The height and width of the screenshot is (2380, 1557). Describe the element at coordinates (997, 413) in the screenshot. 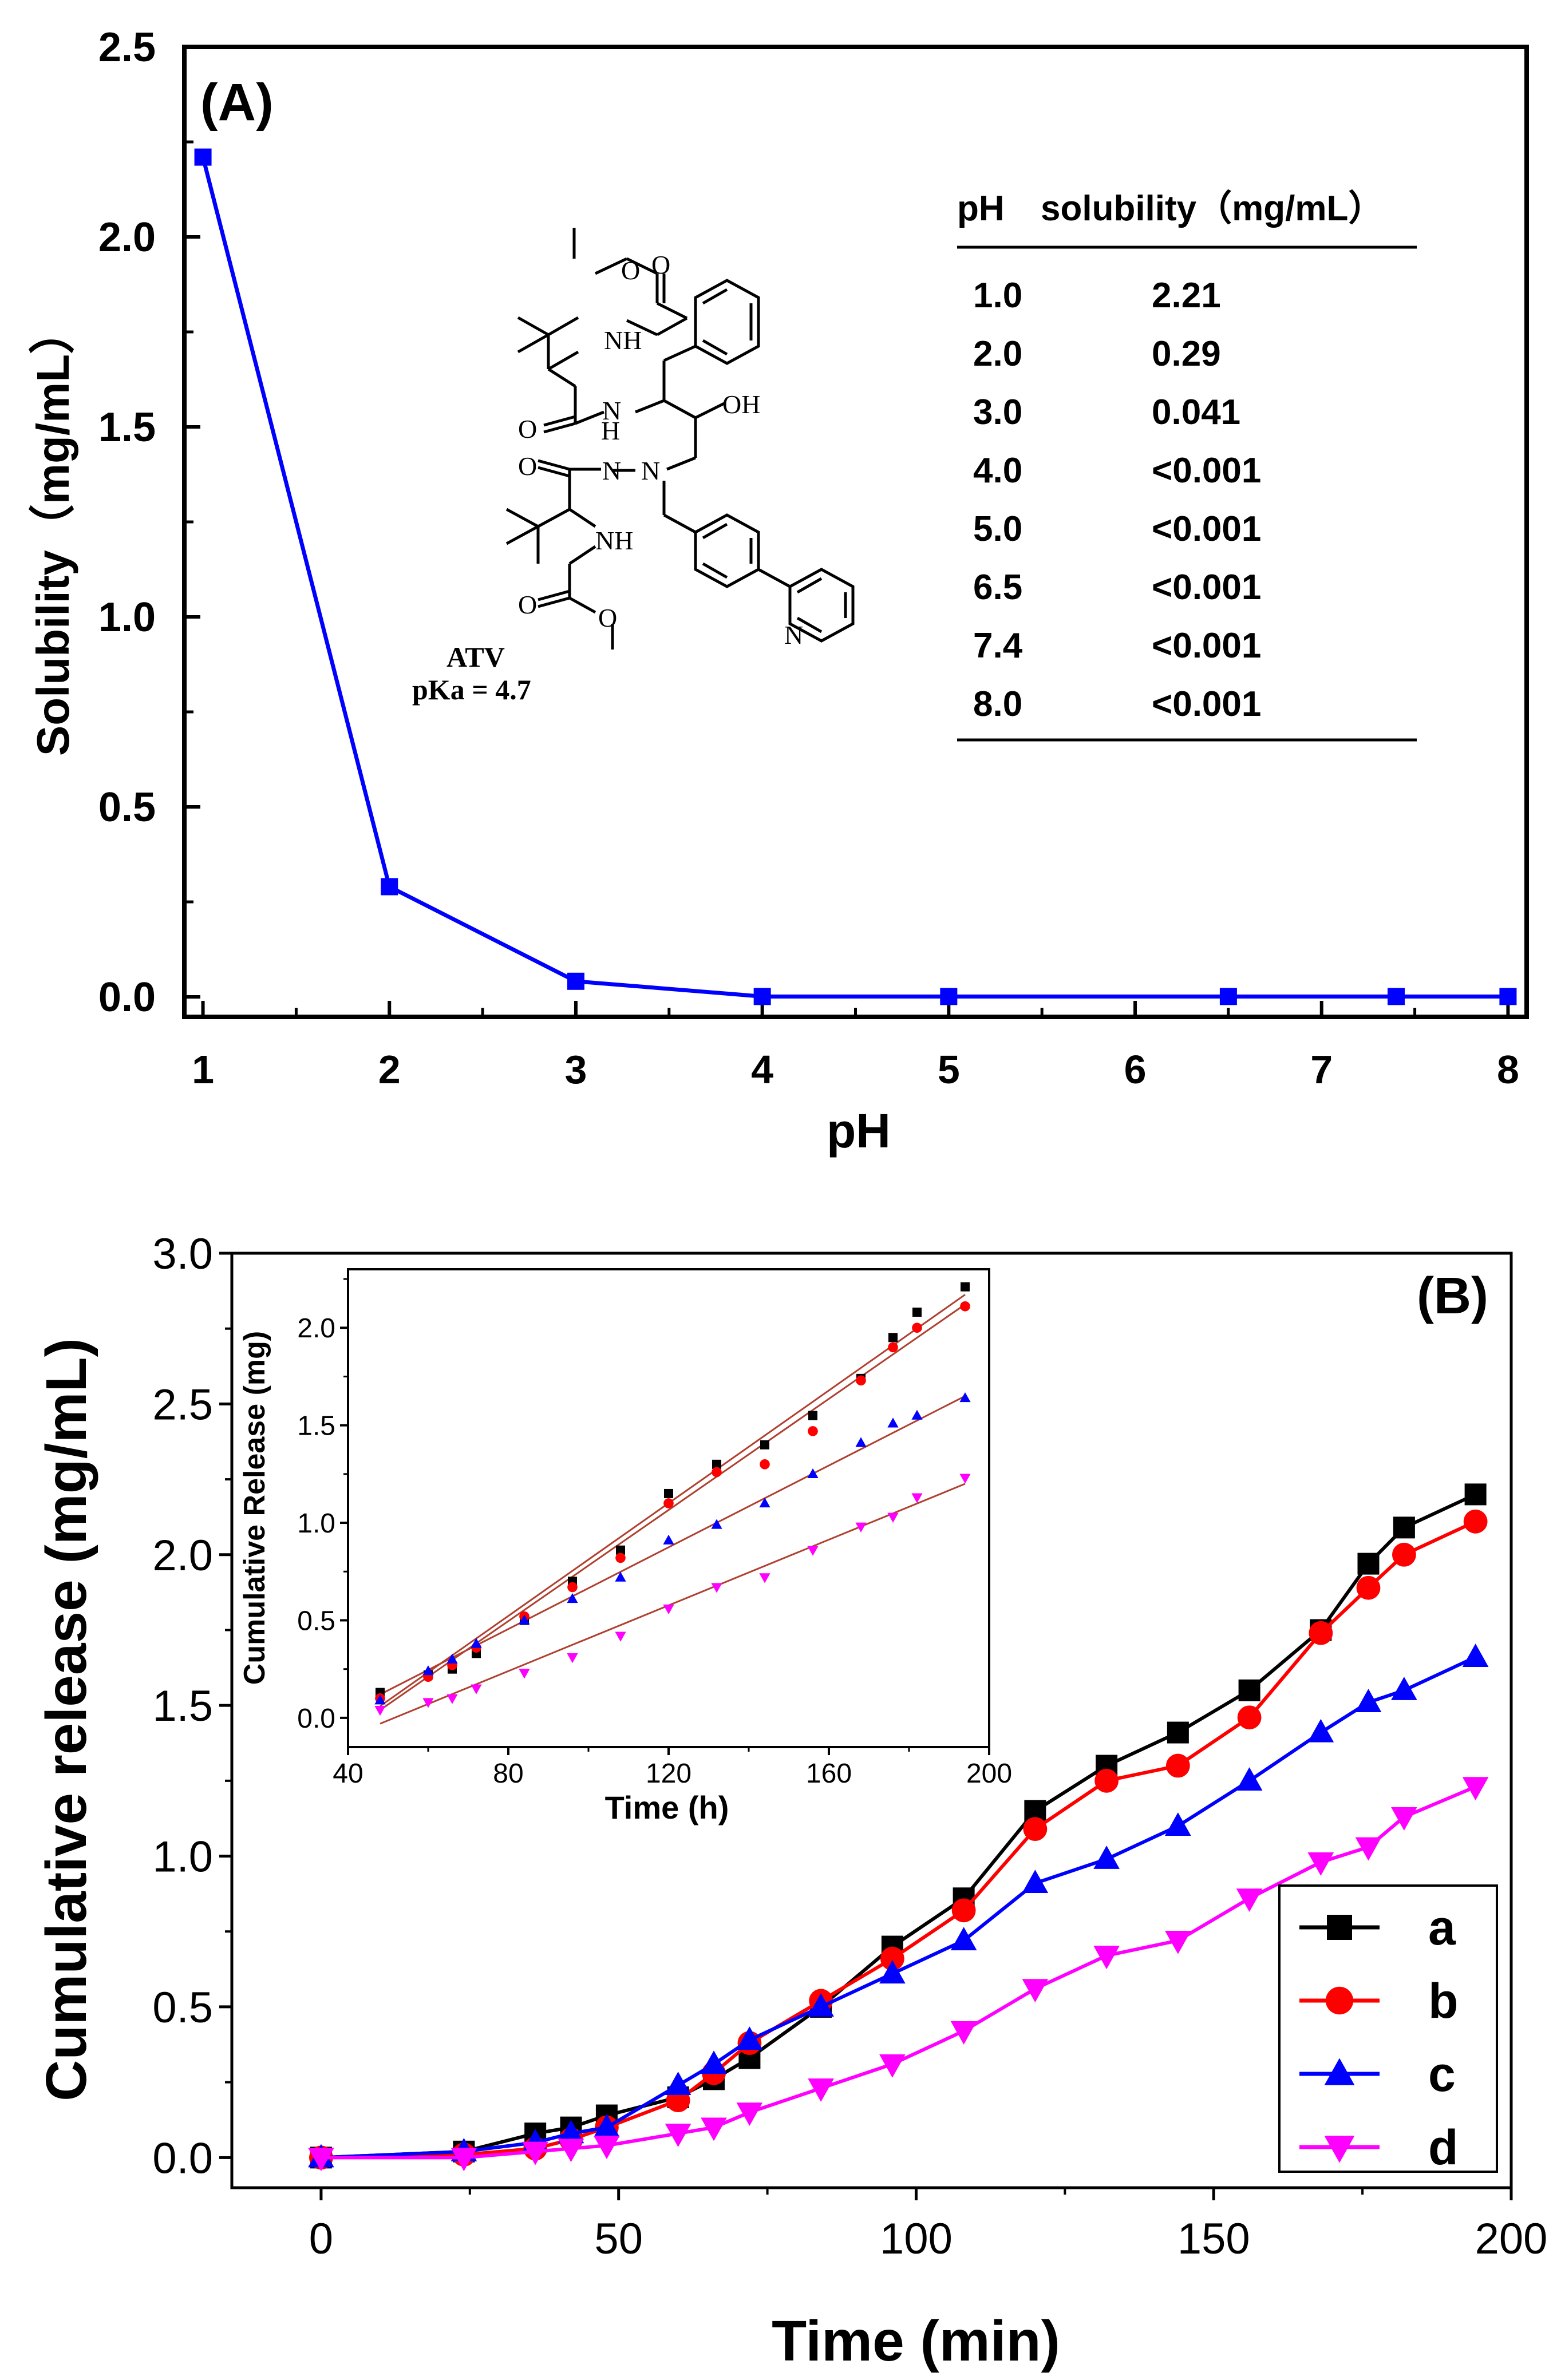

I see `table-cell-ph: 3.0` at that location.